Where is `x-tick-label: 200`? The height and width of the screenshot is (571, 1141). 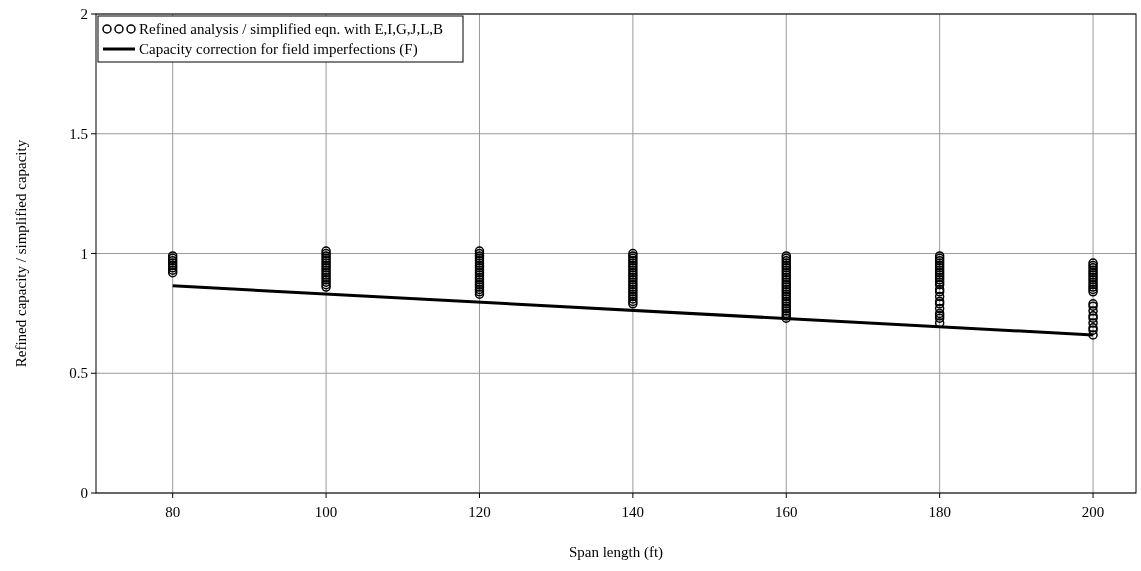 x-tick-label: 200 is located at coordinates (1093, 512).